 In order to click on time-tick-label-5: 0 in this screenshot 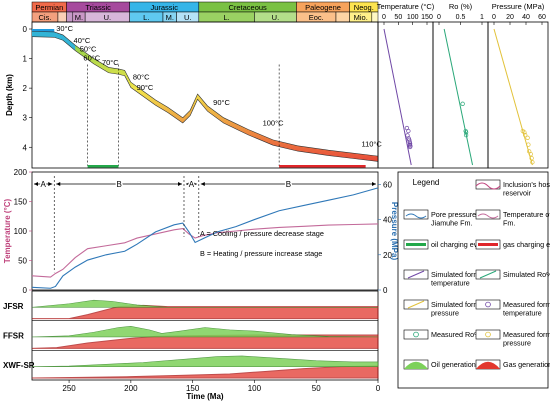, I will do `click(378, 388)`.